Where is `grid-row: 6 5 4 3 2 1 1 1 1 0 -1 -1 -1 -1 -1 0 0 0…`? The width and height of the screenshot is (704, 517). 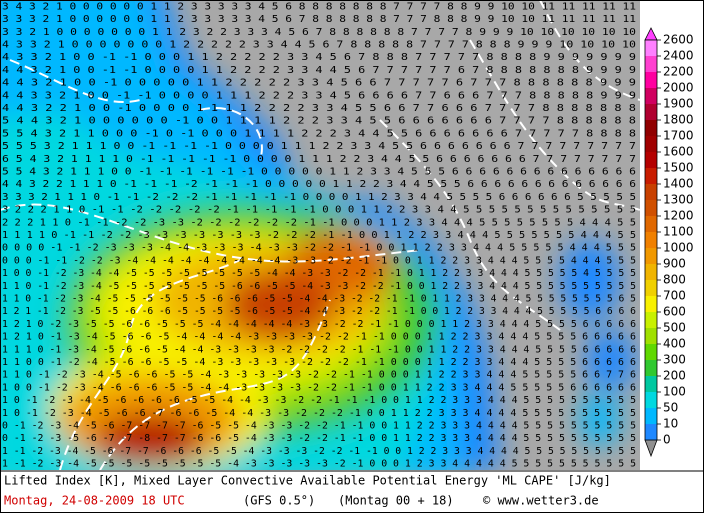 grid-row: 6 5 4 3 2 1 1 1 1 0 -1 -1 -1 -1 -1 0 0 0… is located at coordinates (319, 159).